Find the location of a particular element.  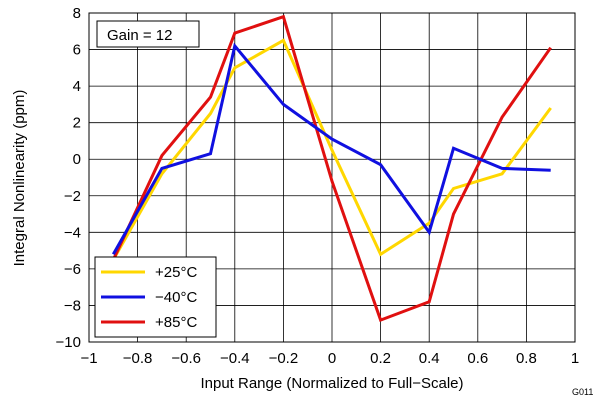

y-tick-label: −4 is located at coordinates (72, 232).